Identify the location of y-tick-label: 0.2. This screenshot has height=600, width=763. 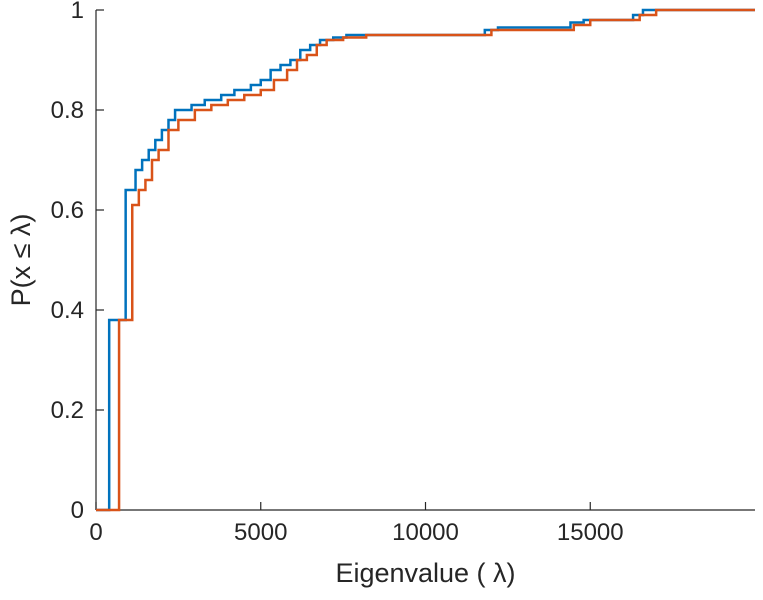
(67, 410).